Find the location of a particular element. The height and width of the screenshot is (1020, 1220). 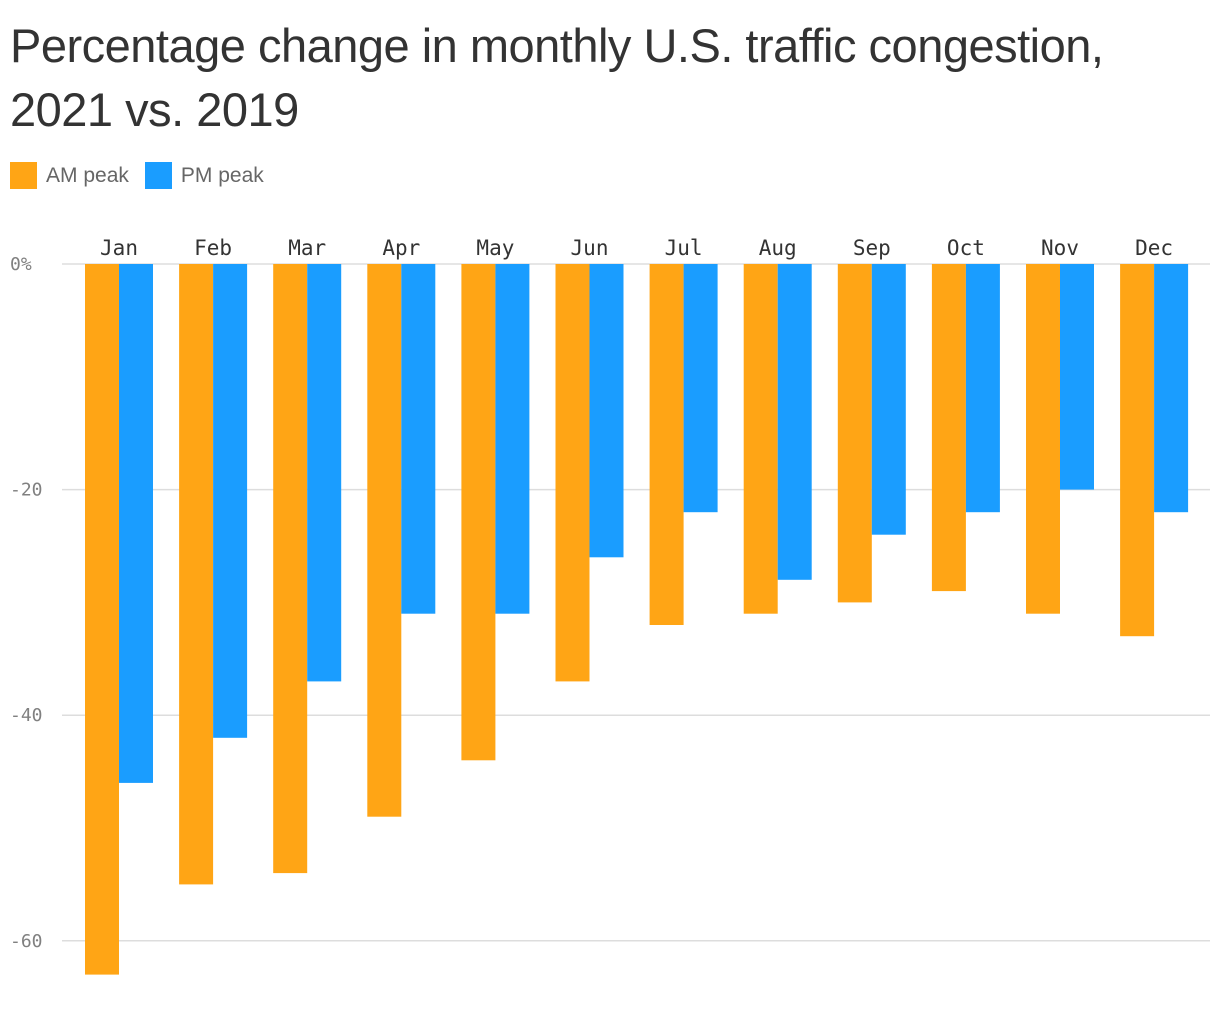

legend-label-pm-peak: PM peak is located at coordinates (222, 175).